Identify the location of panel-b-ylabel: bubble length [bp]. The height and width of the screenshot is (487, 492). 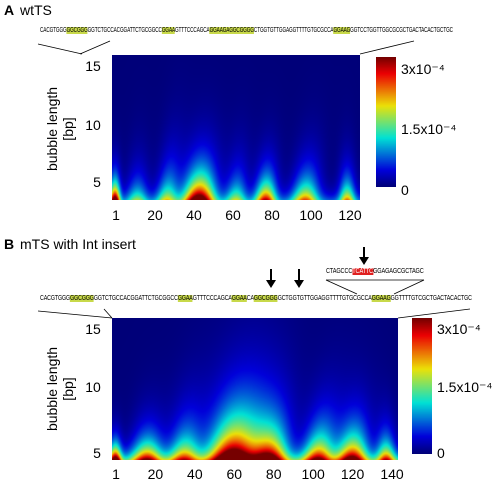
(60, 389).